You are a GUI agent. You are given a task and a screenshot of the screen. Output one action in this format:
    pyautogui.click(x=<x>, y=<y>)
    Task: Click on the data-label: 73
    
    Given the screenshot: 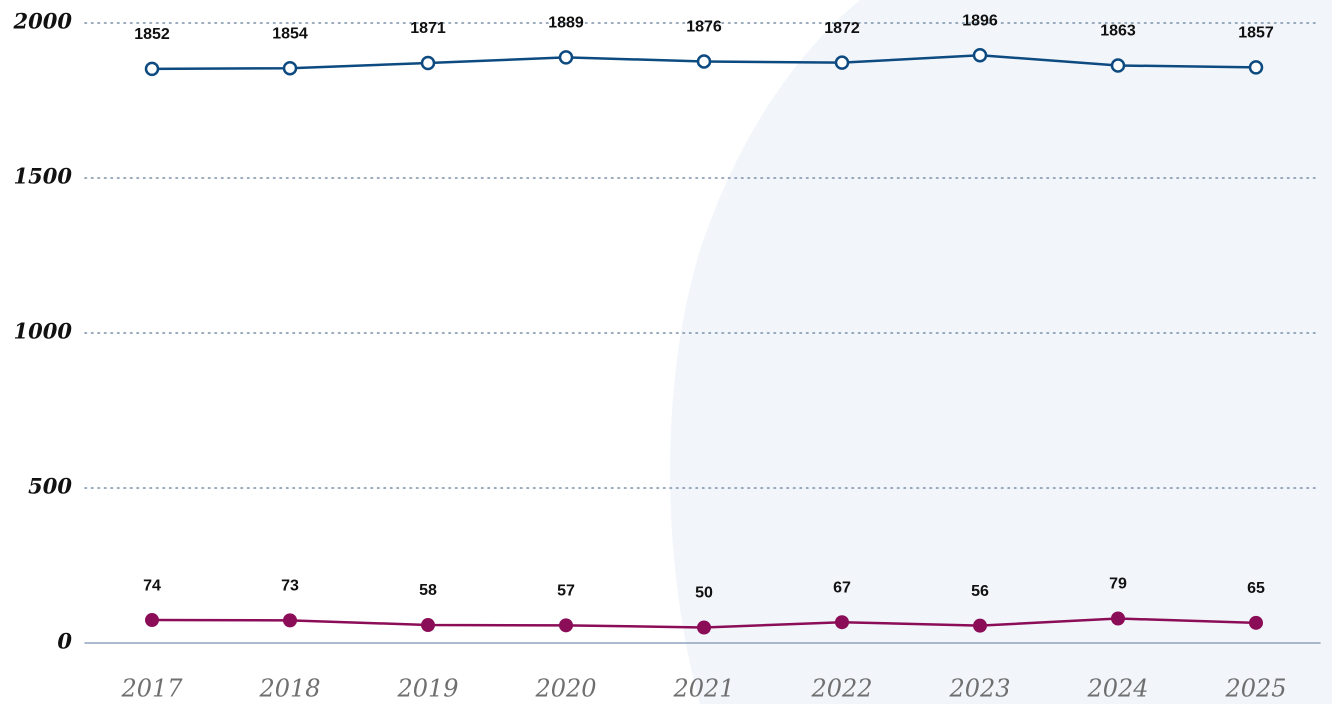 What is the action you would take?
    pyautogui.click(x=290, y=586)
    